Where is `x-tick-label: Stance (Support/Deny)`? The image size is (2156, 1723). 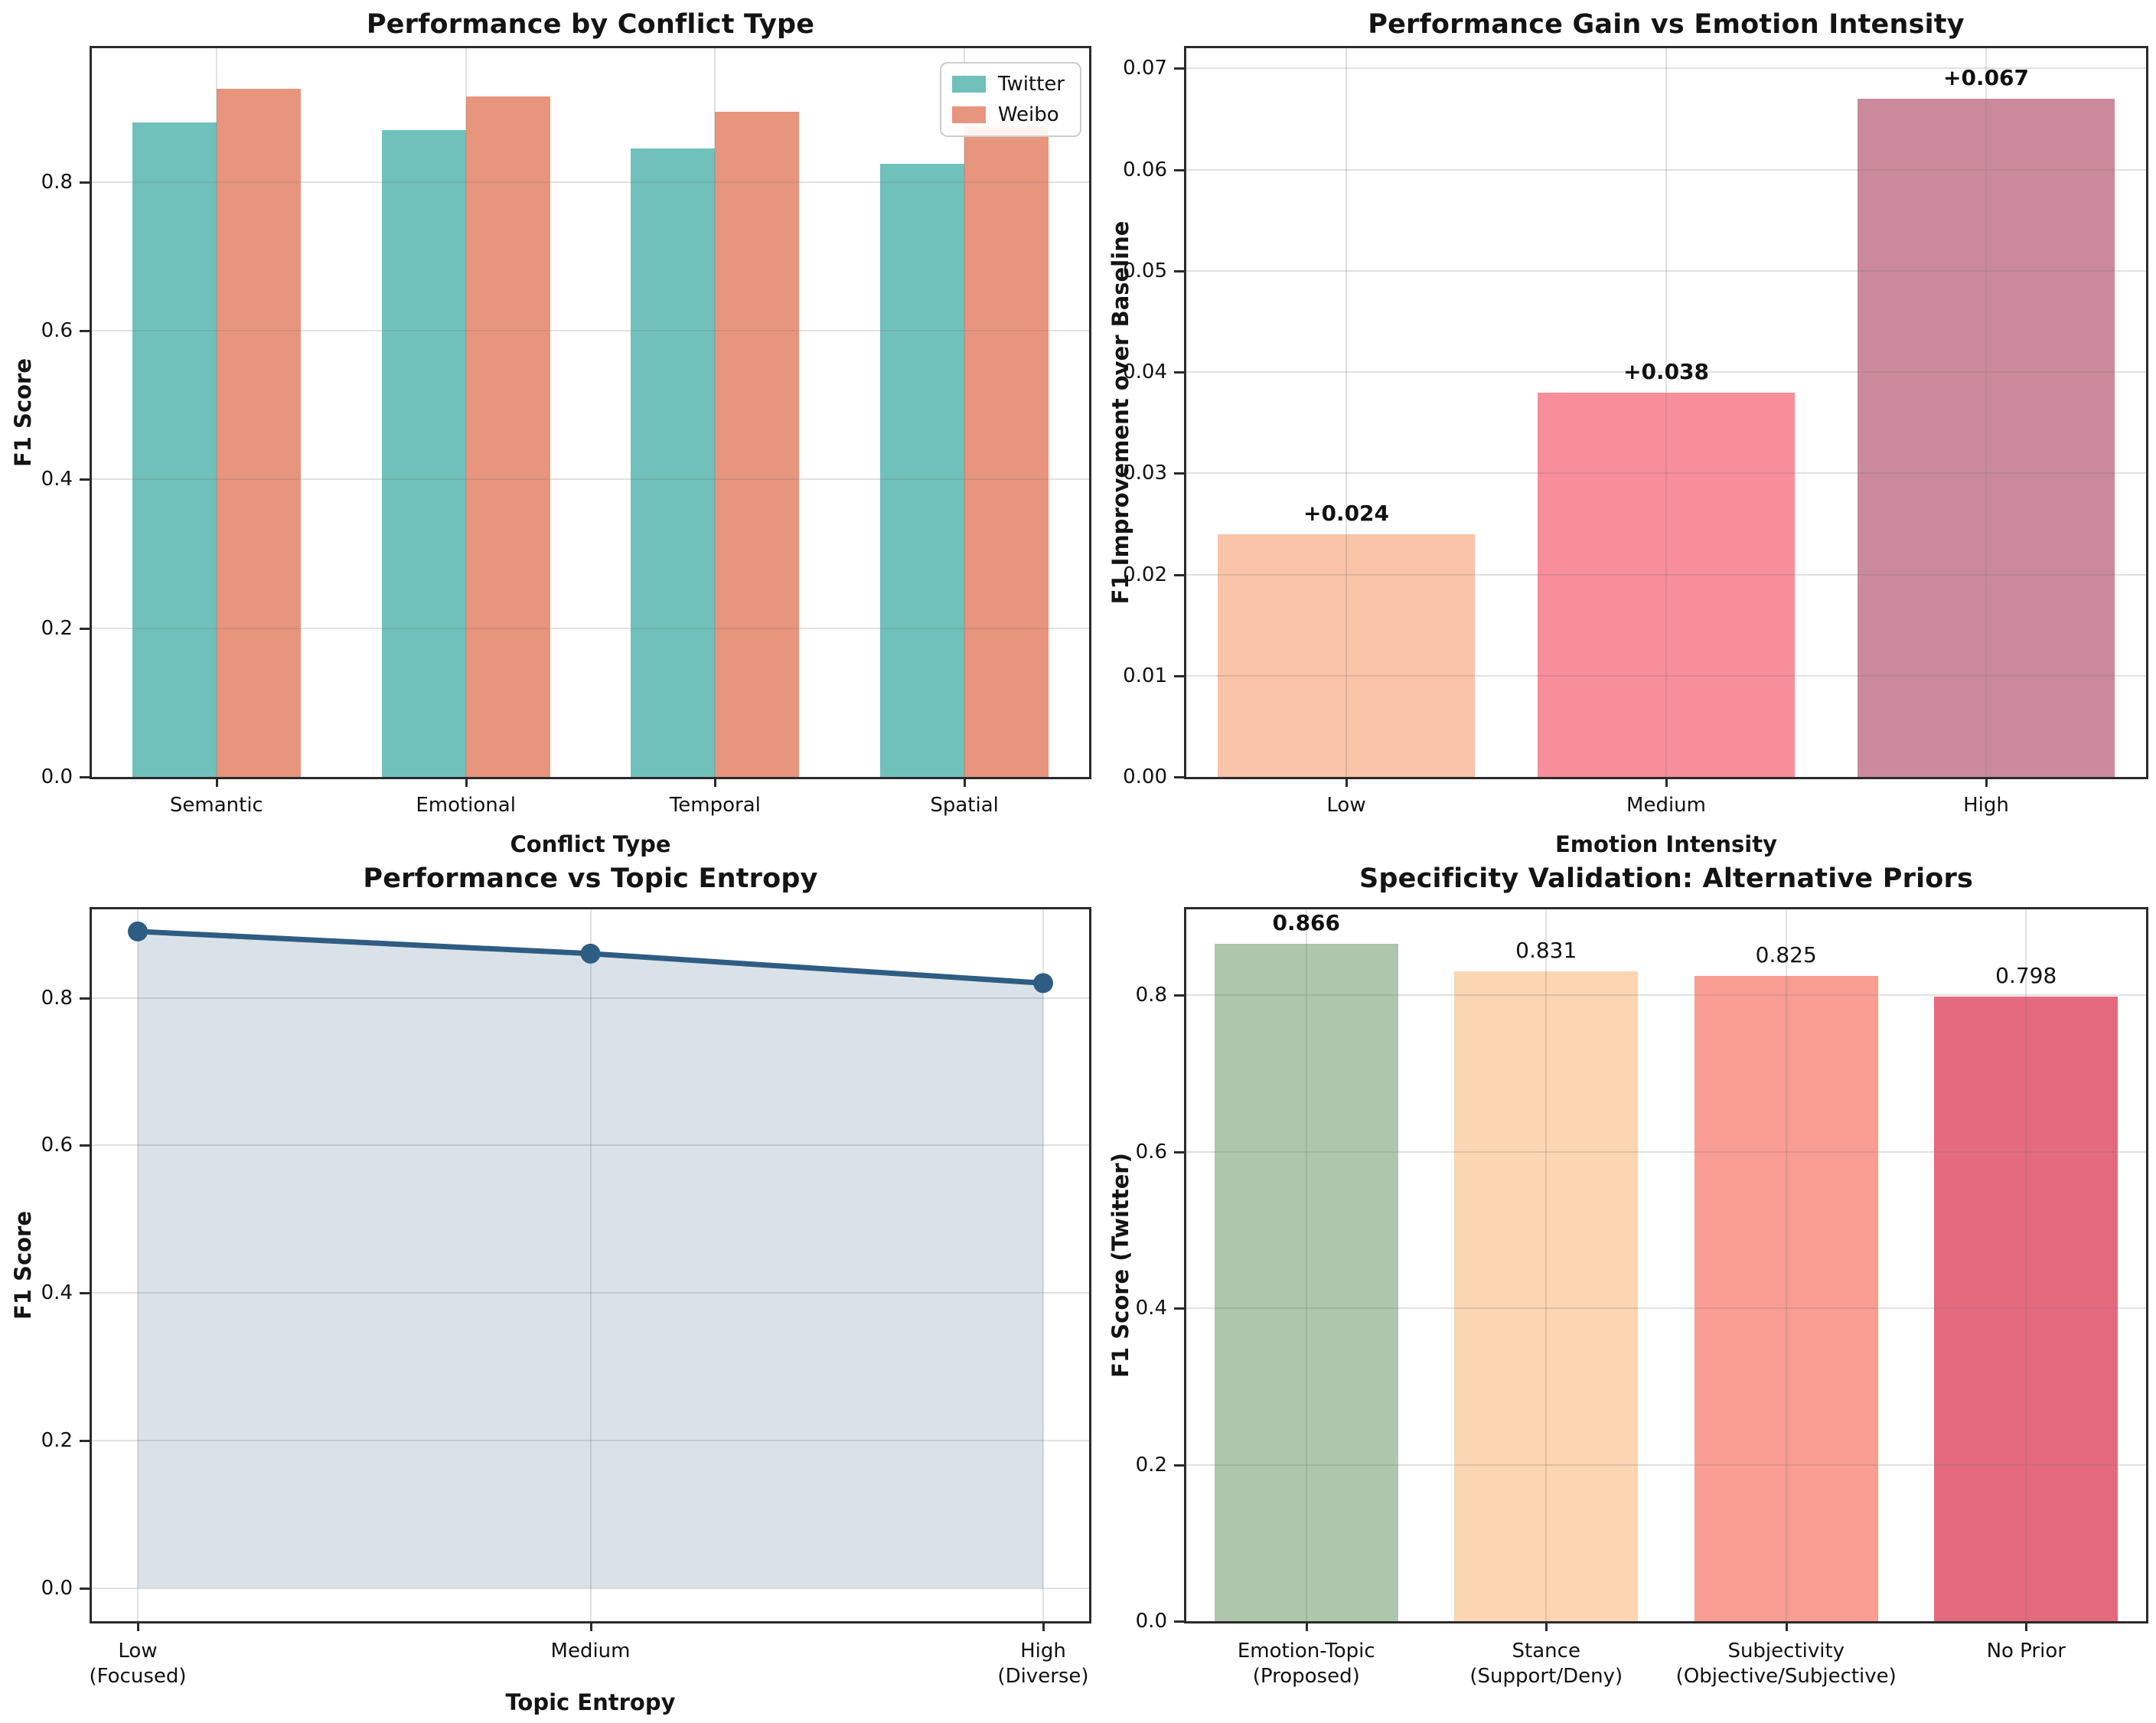
x-tick-label: Stance (Support/Deny) is located at coordinates (1546, 1664).